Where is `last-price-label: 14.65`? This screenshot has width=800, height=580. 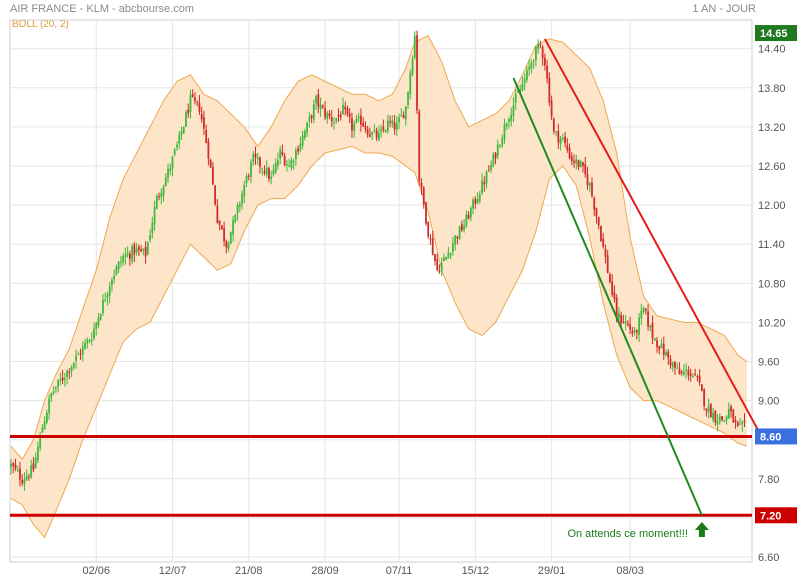 last-price-label: 14.65 is located at coordinates (774, 34).